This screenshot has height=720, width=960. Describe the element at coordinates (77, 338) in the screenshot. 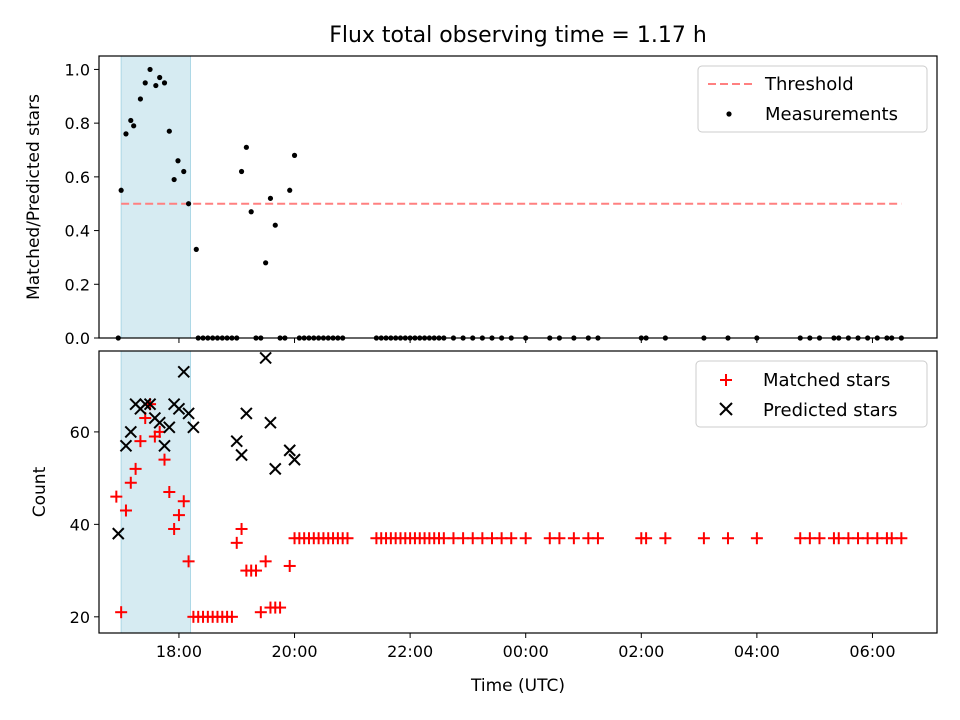

I see `y-tick-label: 0.0` at that location.